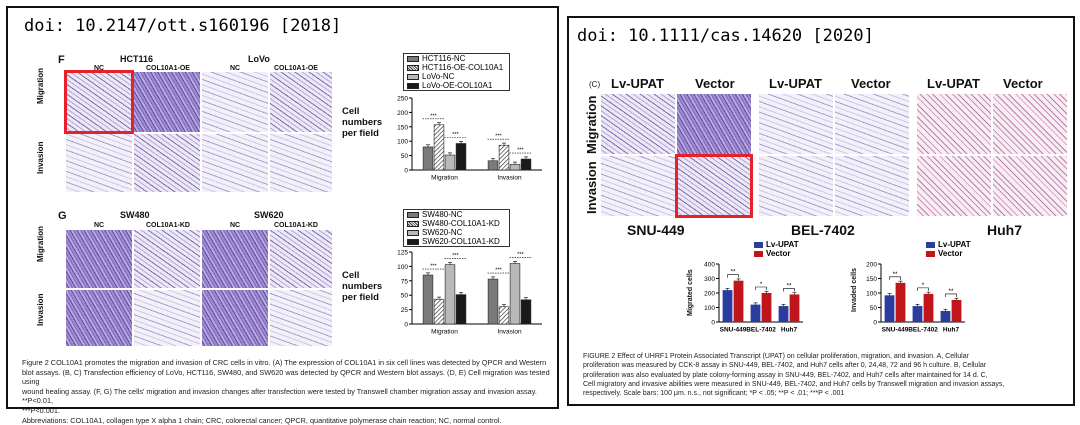 This screenshot has width=1080, height=425. Describe the element at coordinates (168, 68) in the screenshot. I see `part-f-col-2: COL10A1-OE` at that location.